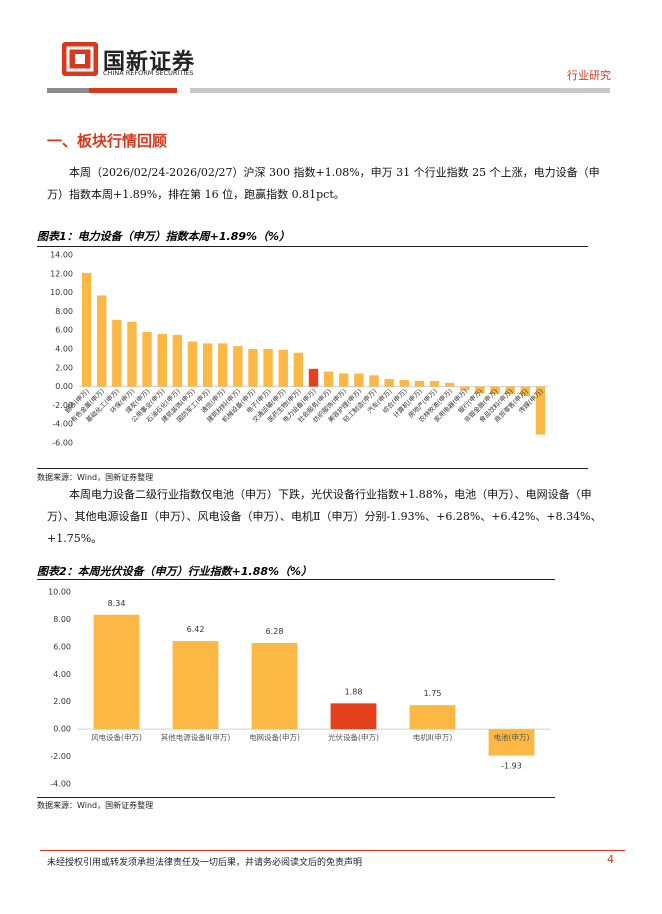  Describe the element at coordinates (148, 73) in the screenshot. I see `brand-en: CHINA REFORM SECURITIES` at that location.